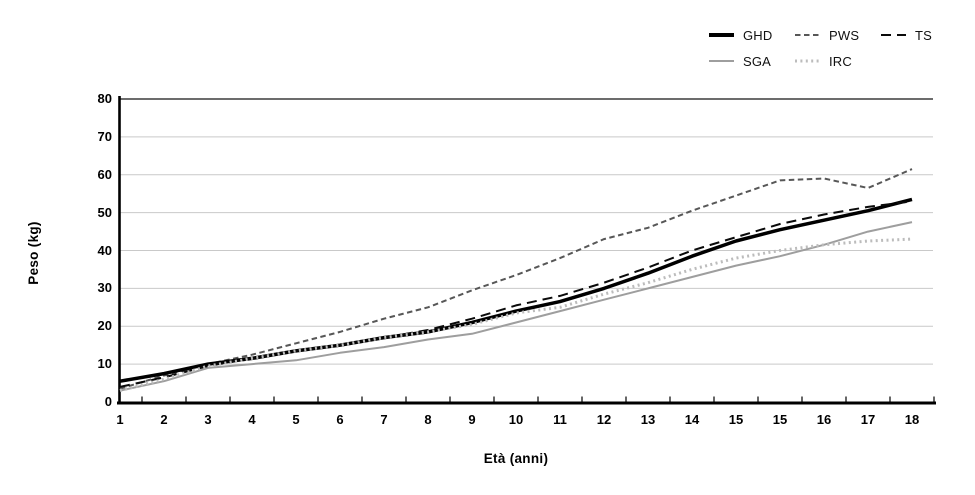 Image resolution: width=975 pixels, height=495 pixels. I want to click on y-tick-label-50: 50, so click(104, 212).